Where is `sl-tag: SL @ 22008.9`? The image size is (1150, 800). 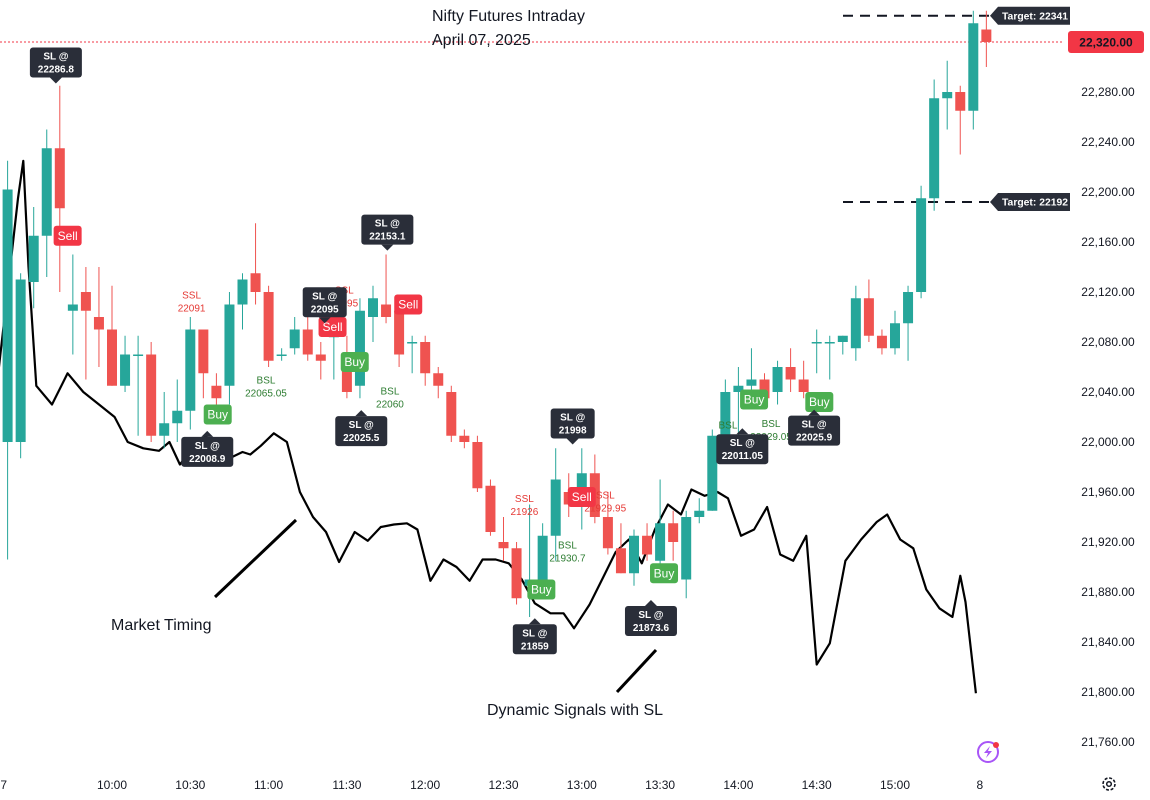
sl-tag: SL @ 22008.9 is located at coordinates (207, 448).